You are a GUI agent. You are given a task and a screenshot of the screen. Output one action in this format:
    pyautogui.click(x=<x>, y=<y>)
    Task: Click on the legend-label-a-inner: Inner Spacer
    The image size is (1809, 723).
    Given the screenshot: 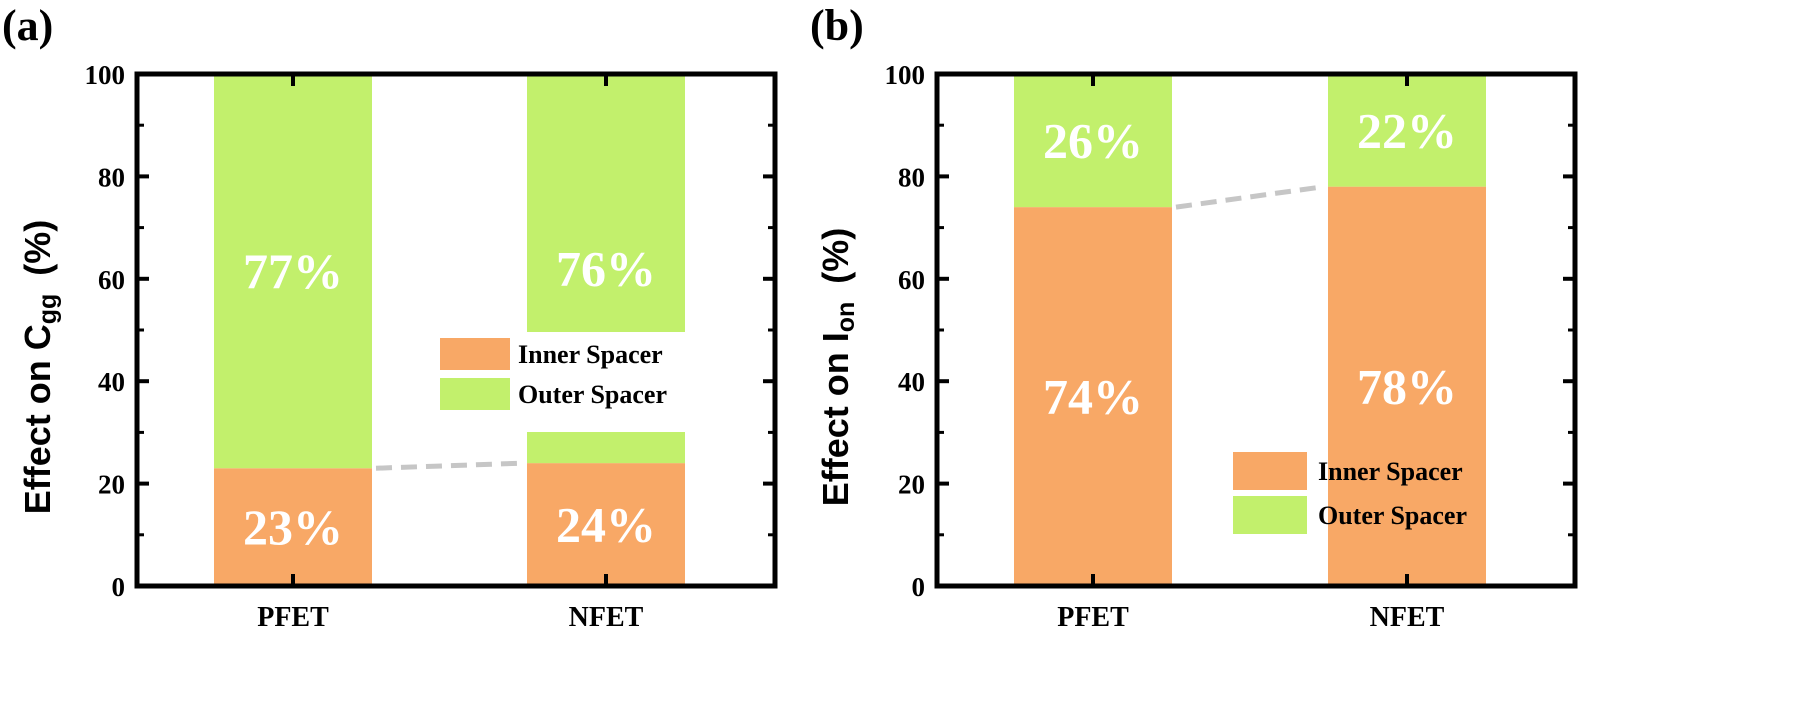 What is the action you would take?
    pyautogui.click(x=590, y=354)
    